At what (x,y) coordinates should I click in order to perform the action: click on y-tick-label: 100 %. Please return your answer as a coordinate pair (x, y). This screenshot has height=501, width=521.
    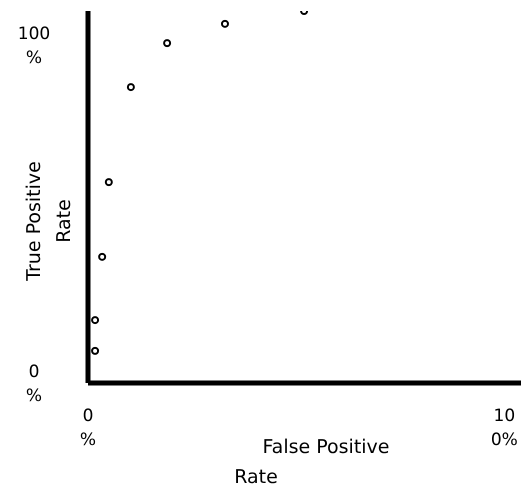
    Looking at the image, I should click on (34, 46).